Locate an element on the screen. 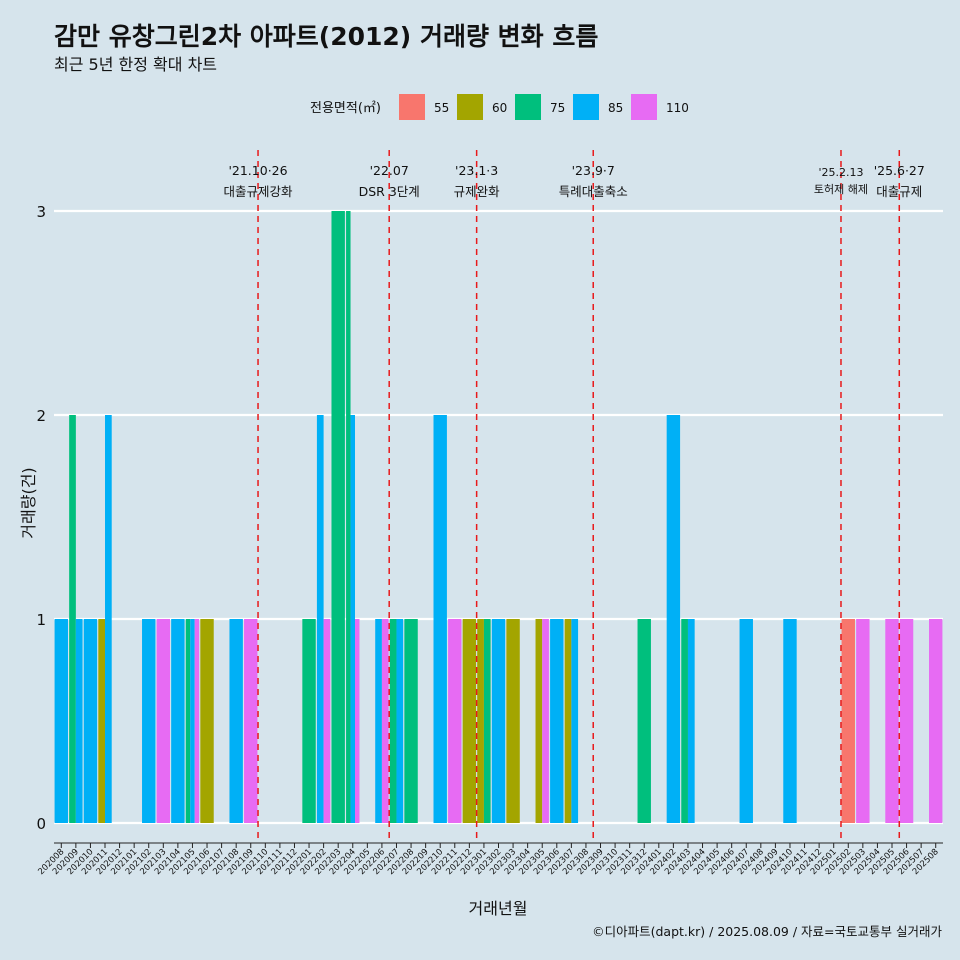 The width and height of the screenshot is (960, 960). legend-label-60: 60 is located at coordinates (499, 108).